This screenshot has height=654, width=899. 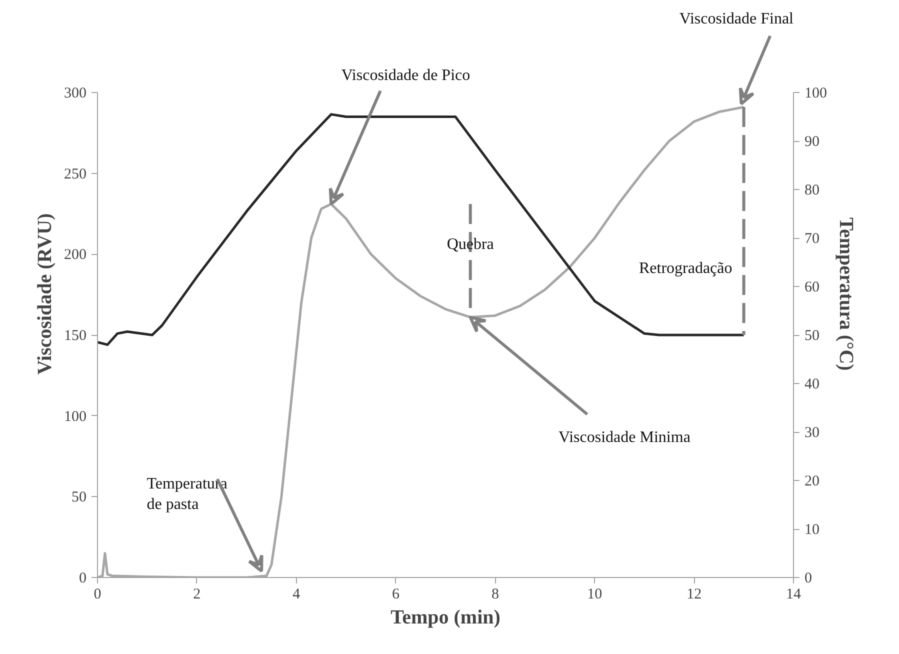 What do you see at coordinates (794, 594) in the screenshot?
I see `x-tick-label: 14` at bounding box center [794, 594].